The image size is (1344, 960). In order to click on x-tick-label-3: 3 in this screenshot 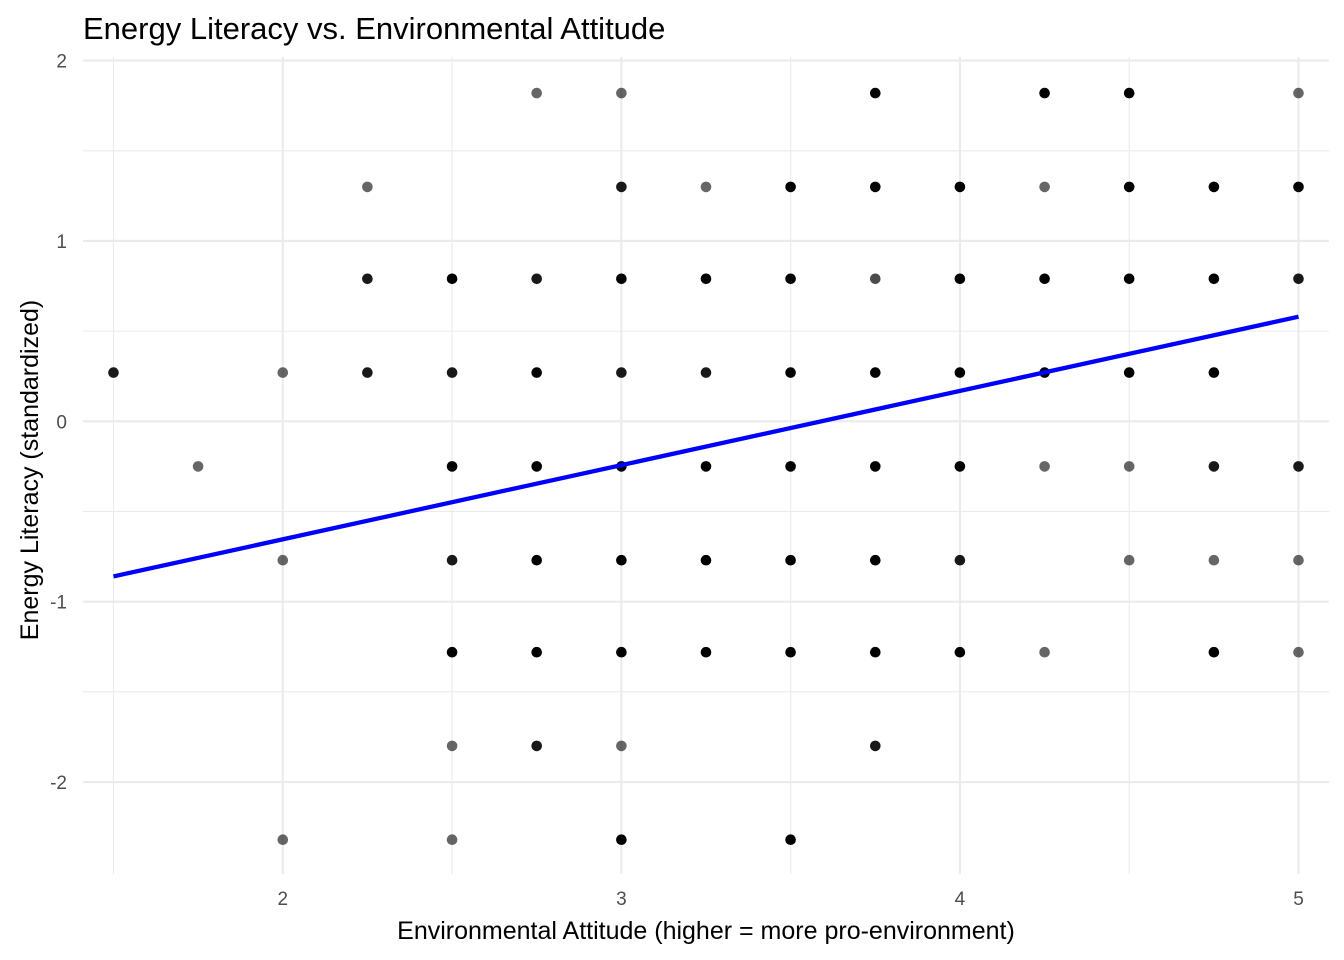, I will do `click(621, 899)`.